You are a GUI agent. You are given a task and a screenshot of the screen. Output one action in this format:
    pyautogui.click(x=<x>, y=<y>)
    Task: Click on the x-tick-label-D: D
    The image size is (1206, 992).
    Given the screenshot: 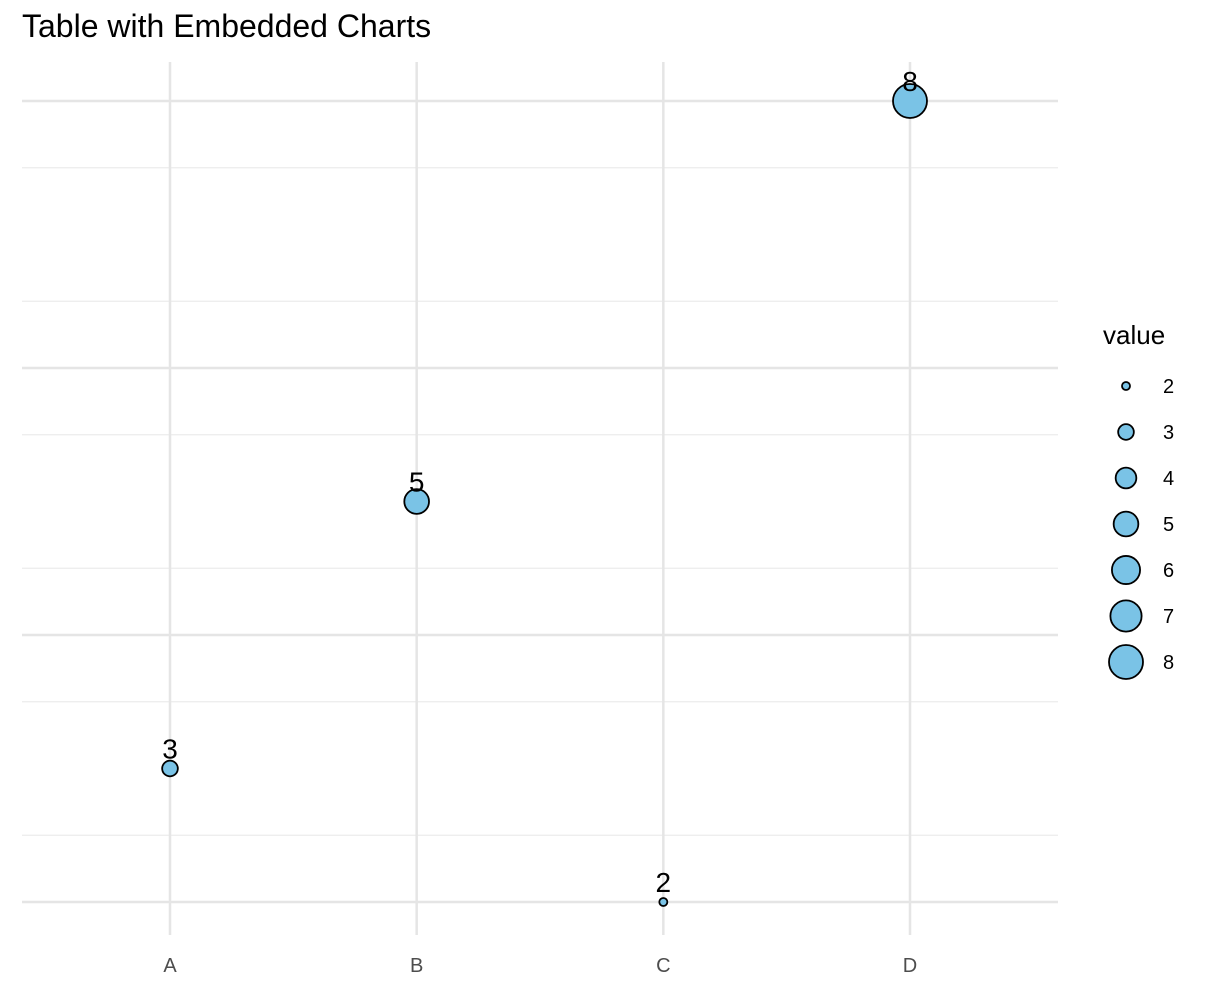 What is the action you would take?
    pyautogui.click(x=910, y=966)
    